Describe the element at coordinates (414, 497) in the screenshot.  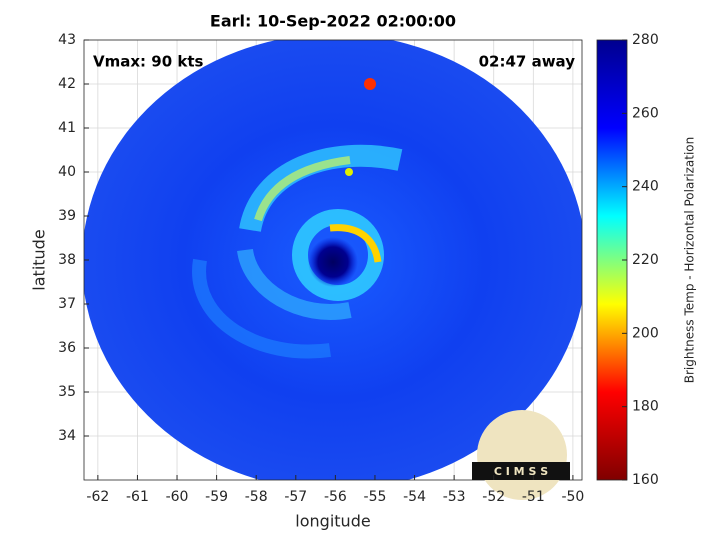
I see `x-tick-label: -54` at that location.